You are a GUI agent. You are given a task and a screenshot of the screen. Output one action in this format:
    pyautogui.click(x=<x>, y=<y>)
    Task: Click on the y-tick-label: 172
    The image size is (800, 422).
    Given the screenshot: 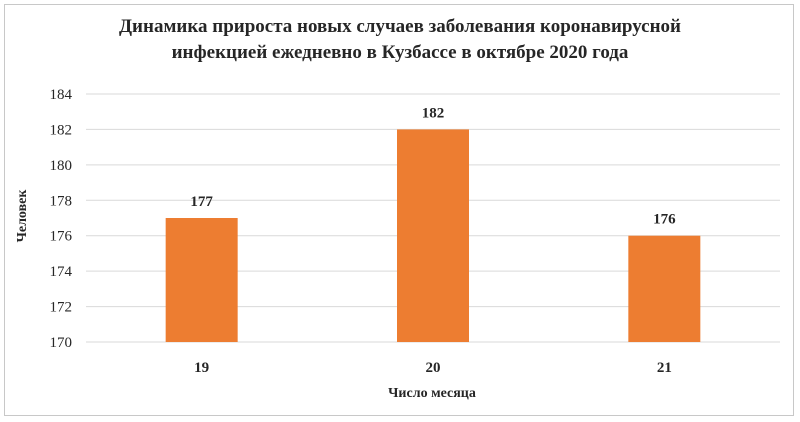 What is the action you would take?
    pyautogui.click(x=61, y=308)
    